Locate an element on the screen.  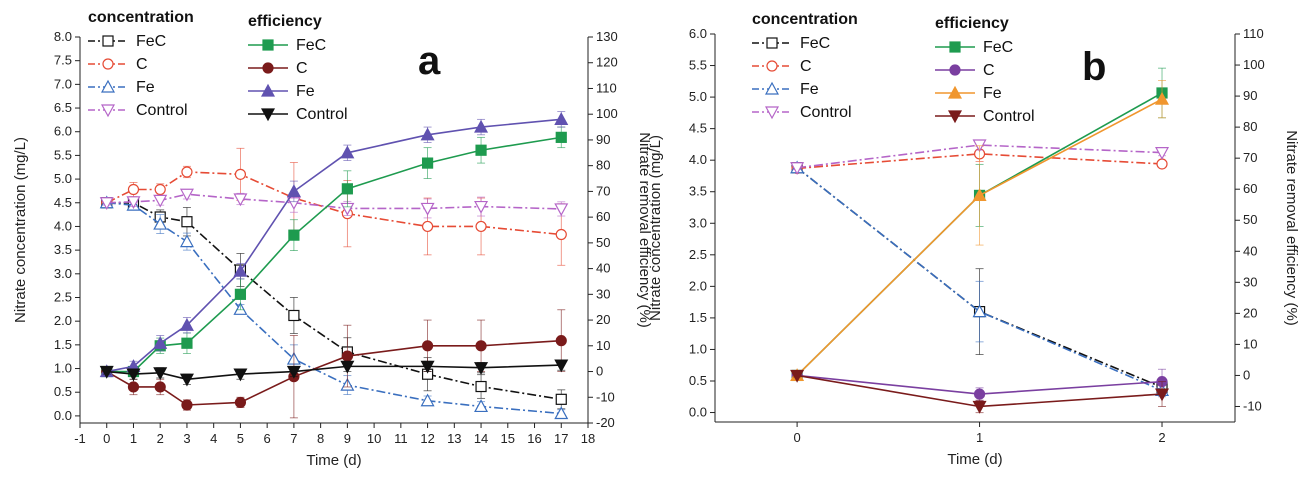
y2-tick-label: 30 is located at coordinates (603, 293).